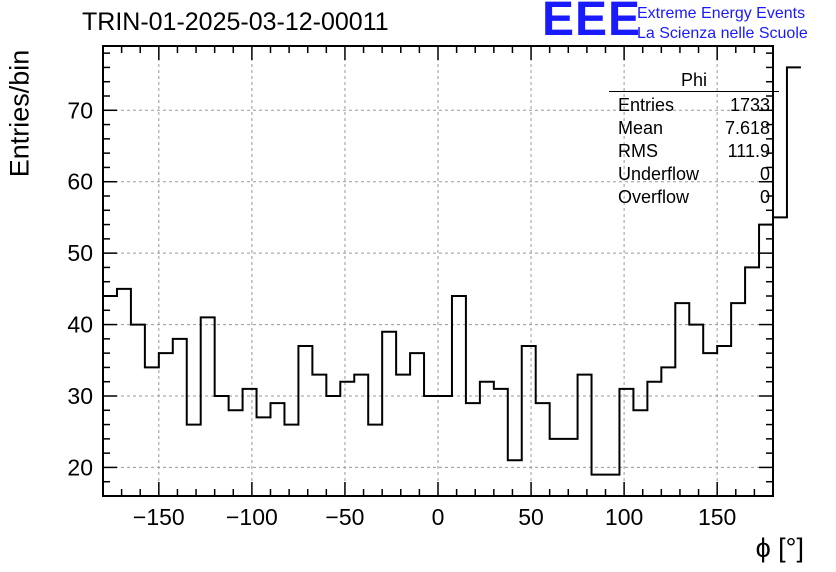 This screenshot has width=836, height=572. Describe the element at coordinates (748, 151) in the screenshot. I see `stats-value: 111.9` at that location.